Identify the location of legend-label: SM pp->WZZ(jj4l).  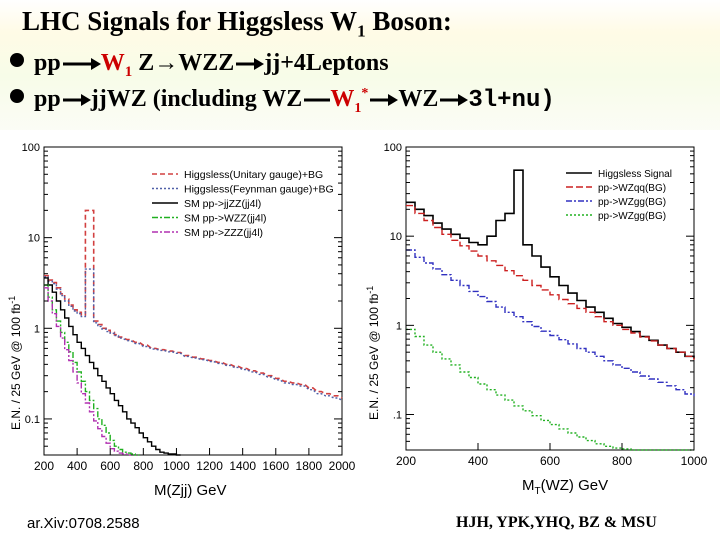
(225, 219).